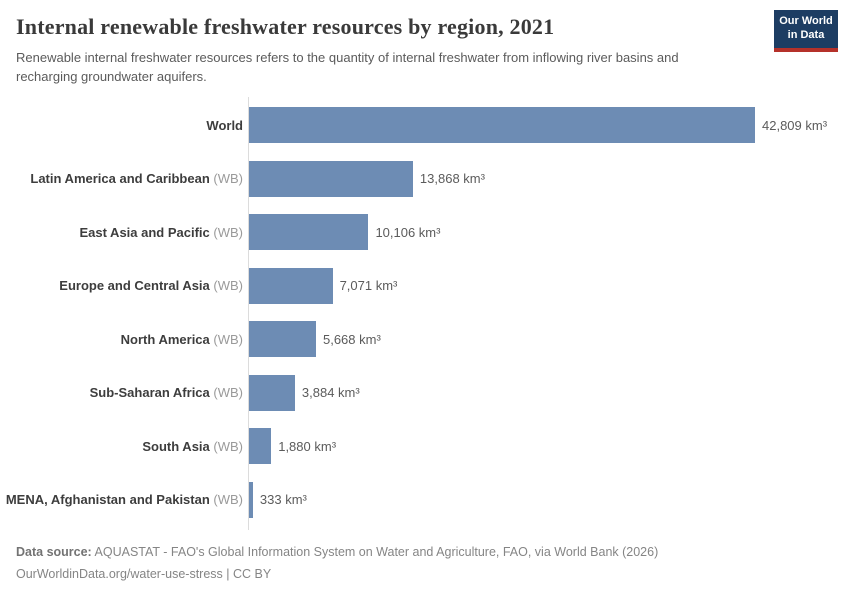 Image resolution: width=850 pixels, height=600 pixels. What do you see at coordinates (283, 500) in the screenshot?
I see `value-label: 333 km³` at bounding box center [283, 500].